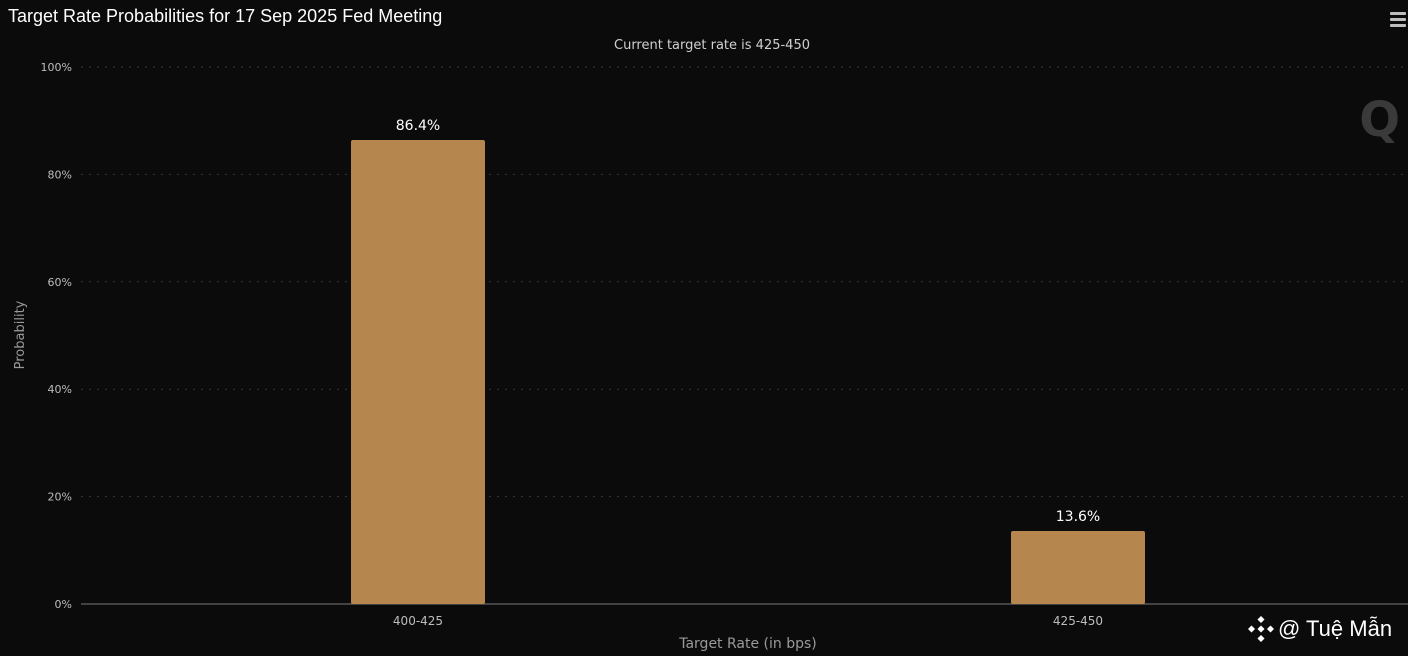  What do you see at coordinates (747, 644) in the screenshot?
I see `x-axis-title: Target Rate (in bps)` at bounding box center [747, 644].